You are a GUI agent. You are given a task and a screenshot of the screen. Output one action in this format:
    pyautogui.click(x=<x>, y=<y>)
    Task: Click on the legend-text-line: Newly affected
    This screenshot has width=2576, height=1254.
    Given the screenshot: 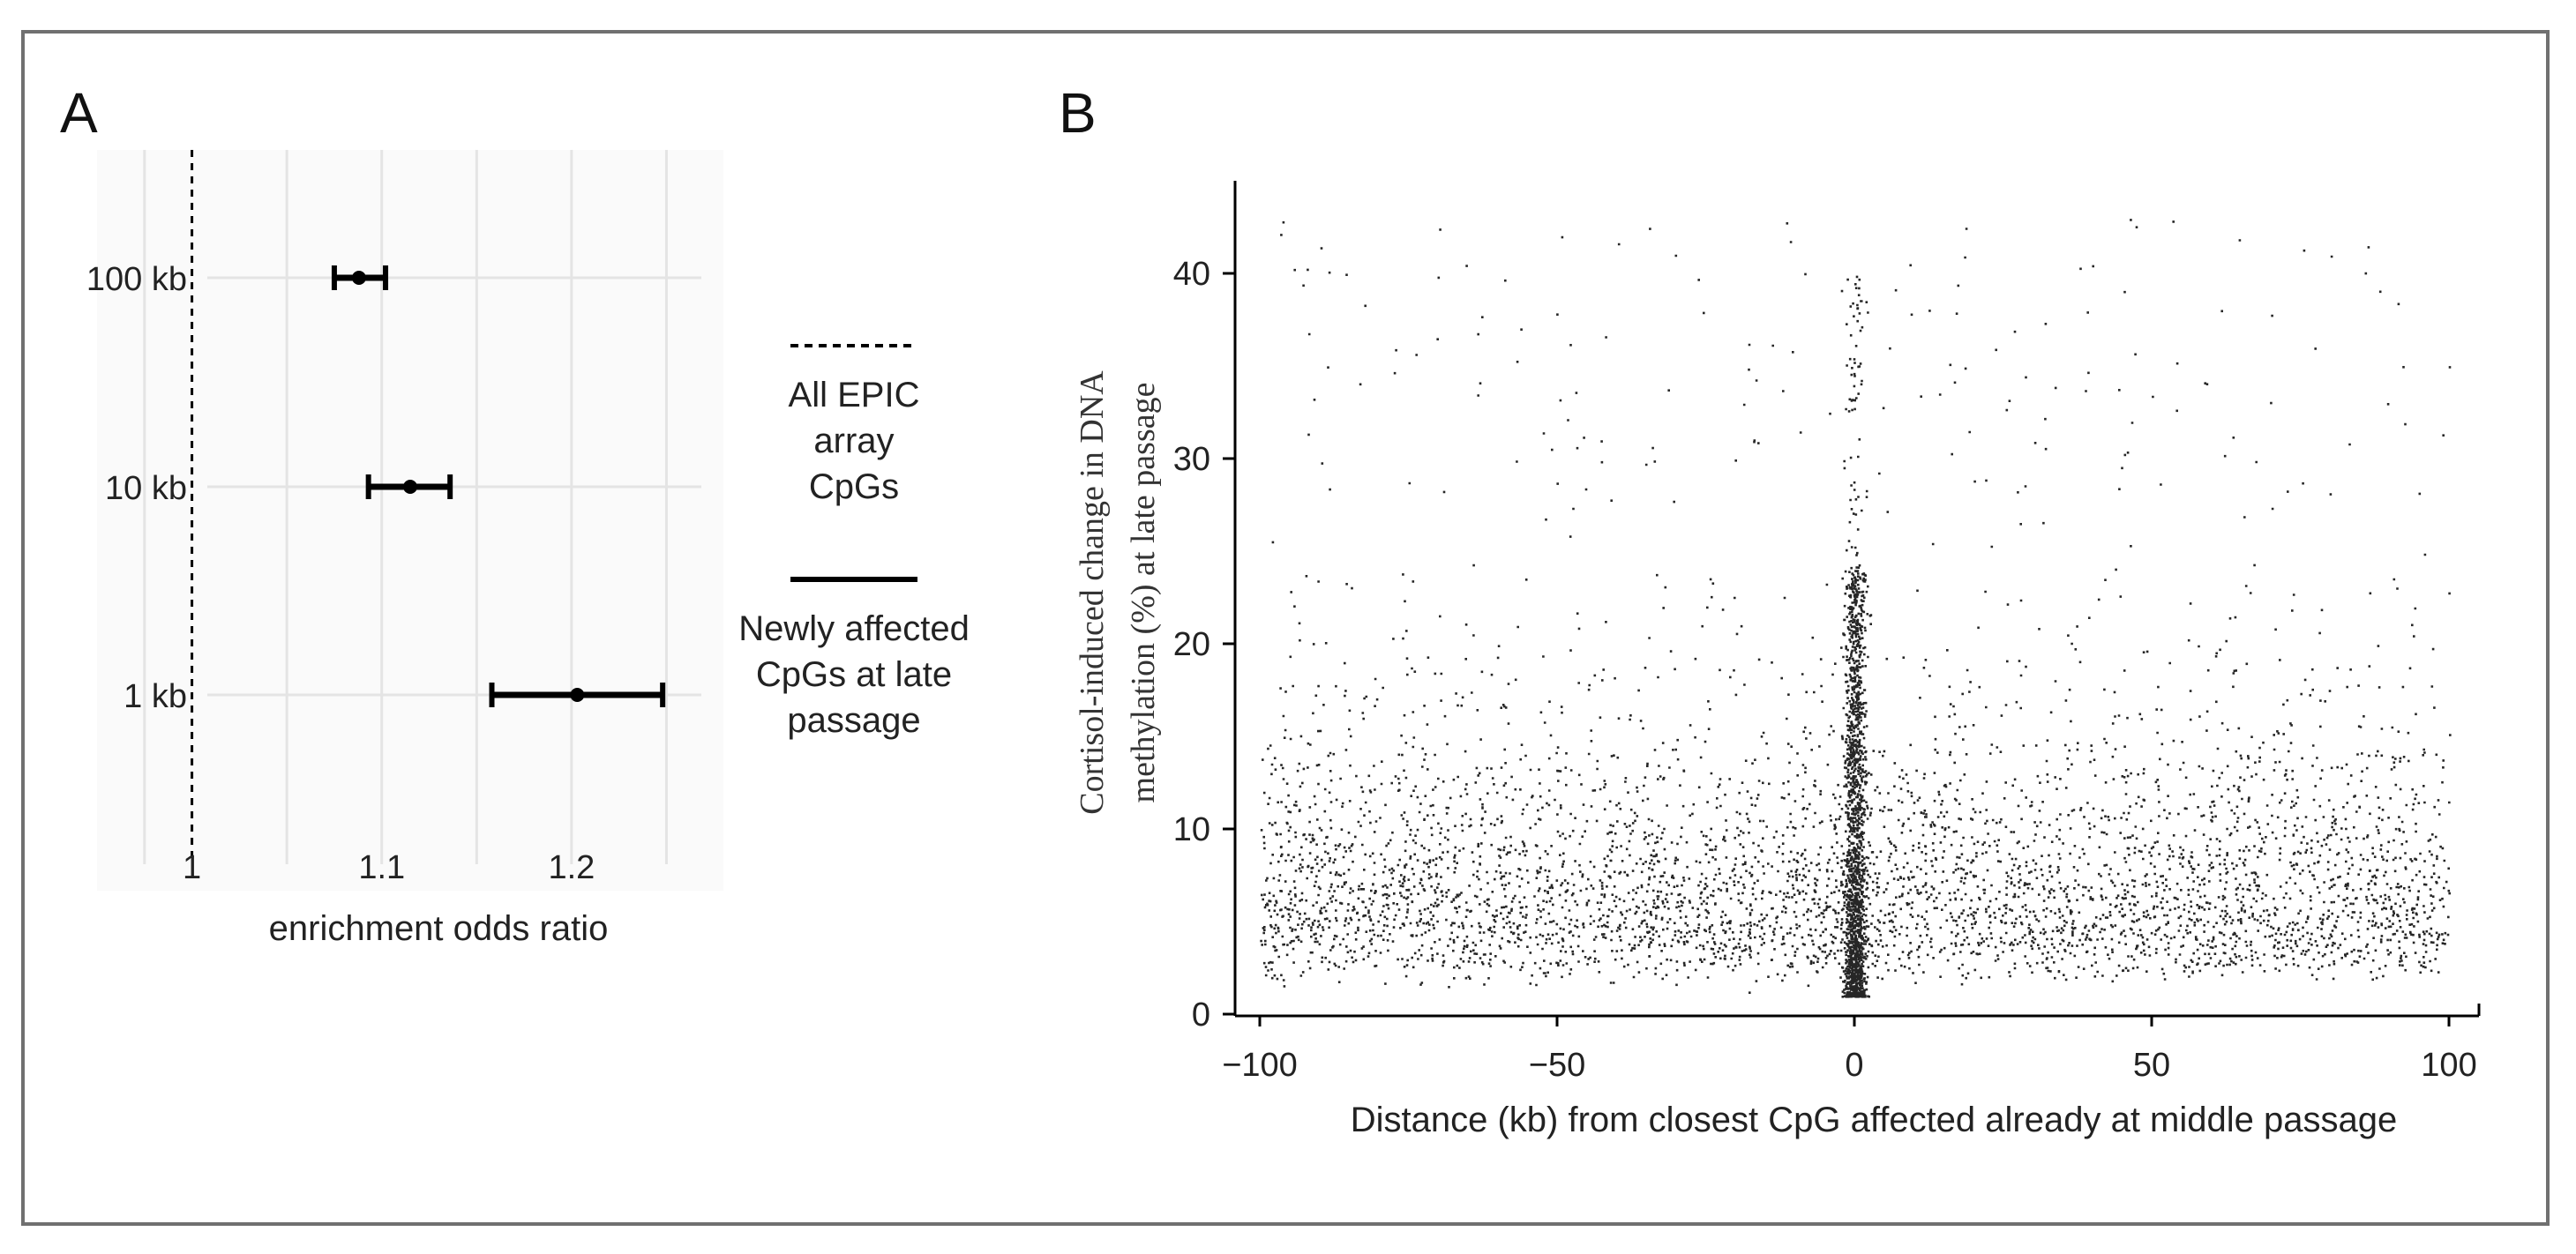 What is the action you would take?
    pyautogui.click(x=854, y=628)
    